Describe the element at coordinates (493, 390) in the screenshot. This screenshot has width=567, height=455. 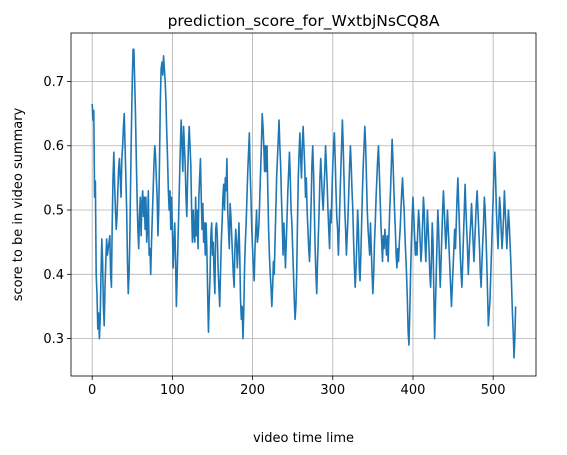
I see `x-tick-label: 500` at that location.